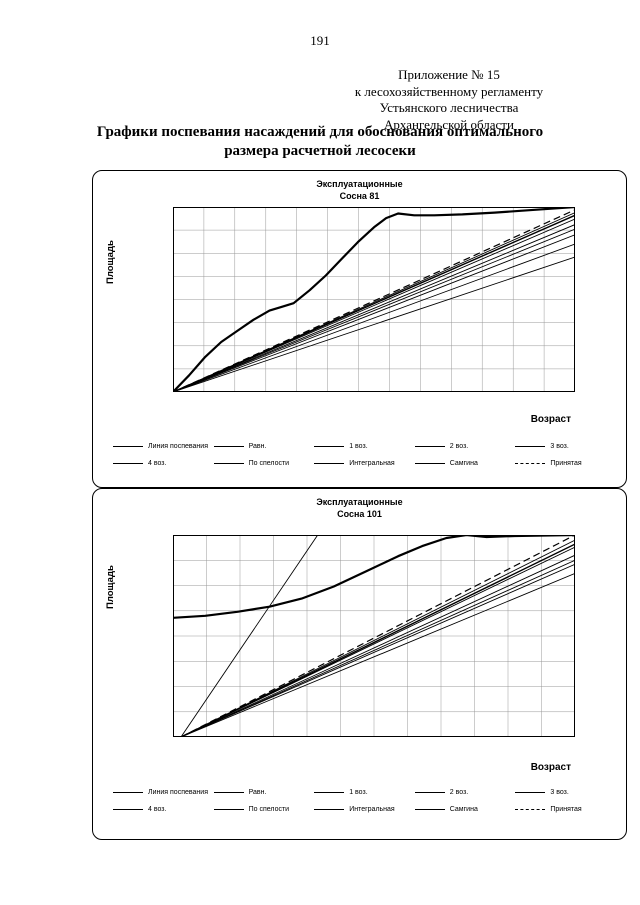 This screenshot has height=905, width=640. What do you see at coordinates (359, 514) in the screenshot?
I see `chart-title-line-2: Сосна 101` at bounding box center [359, 514].